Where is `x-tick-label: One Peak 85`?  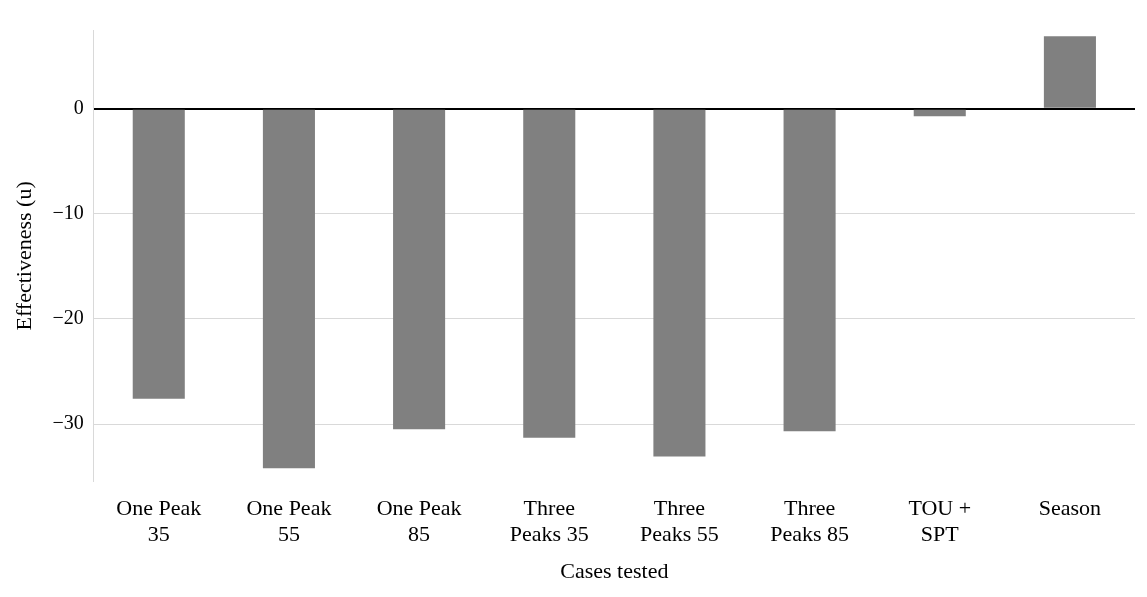
x-tick-label: One Peak 85 is located at coordinates (419, 520).